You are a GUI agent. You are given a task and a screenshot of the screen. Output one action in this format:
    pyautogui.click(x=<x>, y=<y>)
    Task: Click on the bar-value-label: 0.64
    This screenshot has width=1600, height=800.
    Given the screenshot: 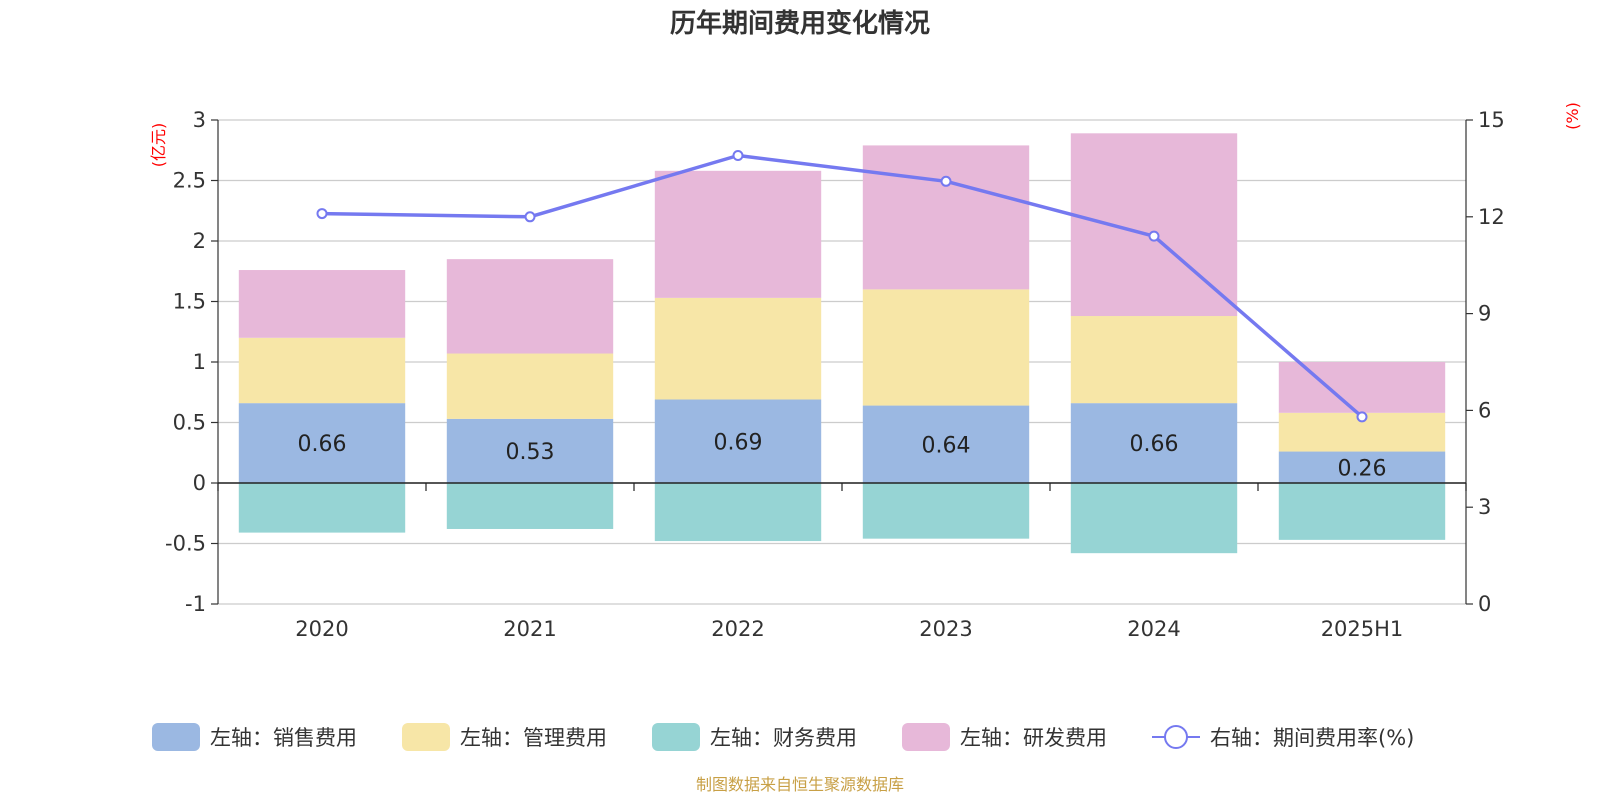 What is the action you would take?
    pyautogui.click(x=946, y=445)
    